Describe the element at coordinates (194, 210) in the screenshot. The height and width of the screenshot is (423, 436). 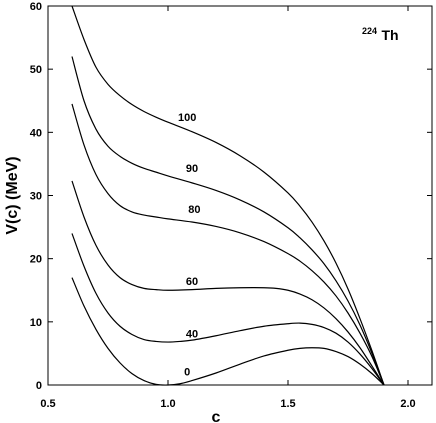
I see `curve-label-80: 80` at that location.